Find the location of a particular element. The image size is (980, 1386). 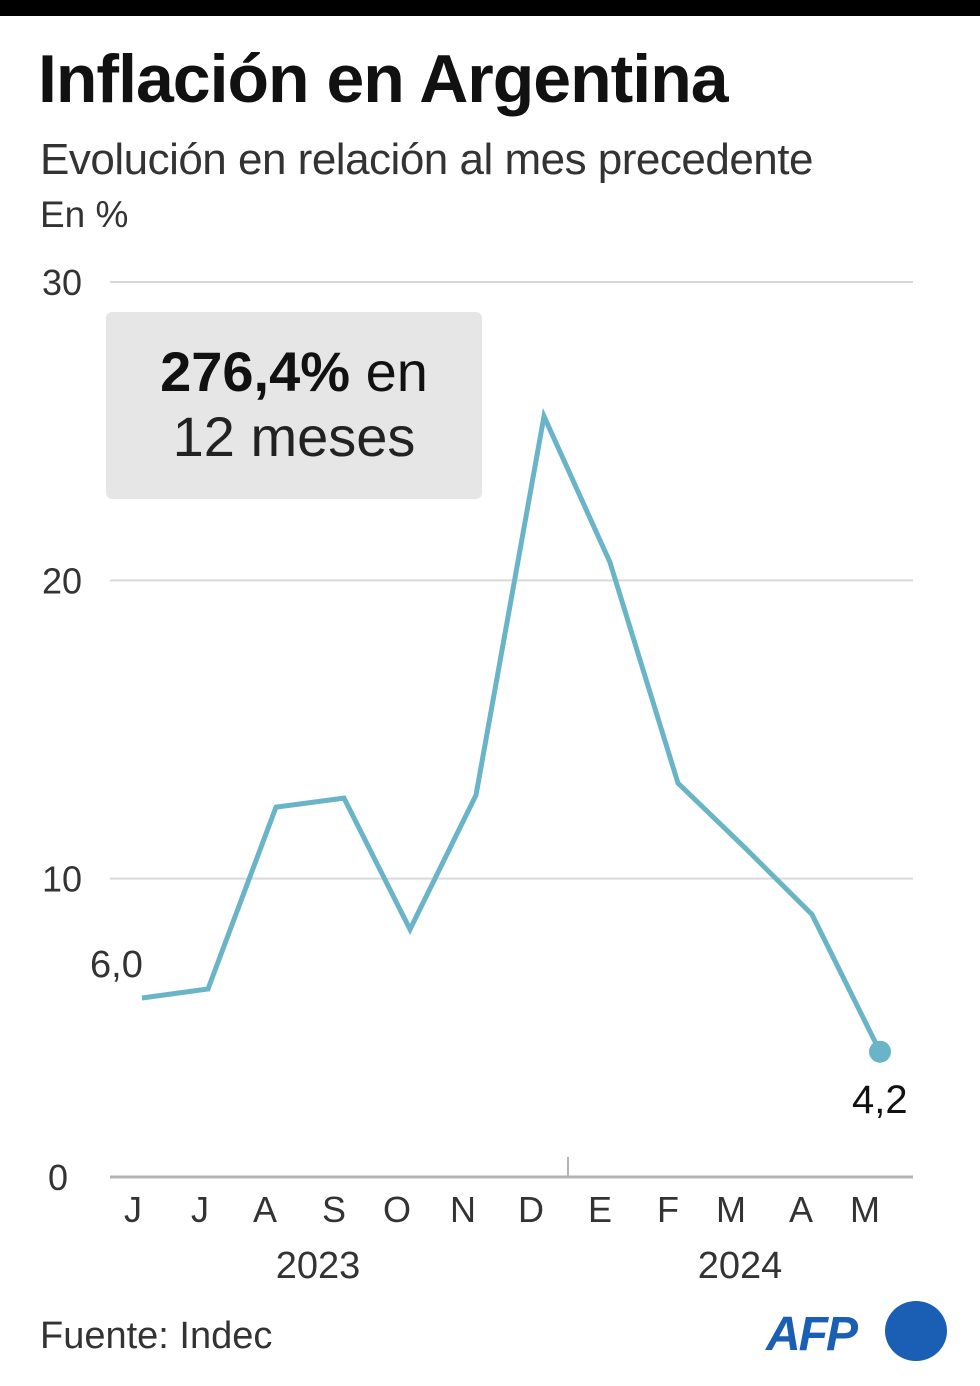

callout-box: 276,4% en 12 meses is located at coordinates (294, 405).